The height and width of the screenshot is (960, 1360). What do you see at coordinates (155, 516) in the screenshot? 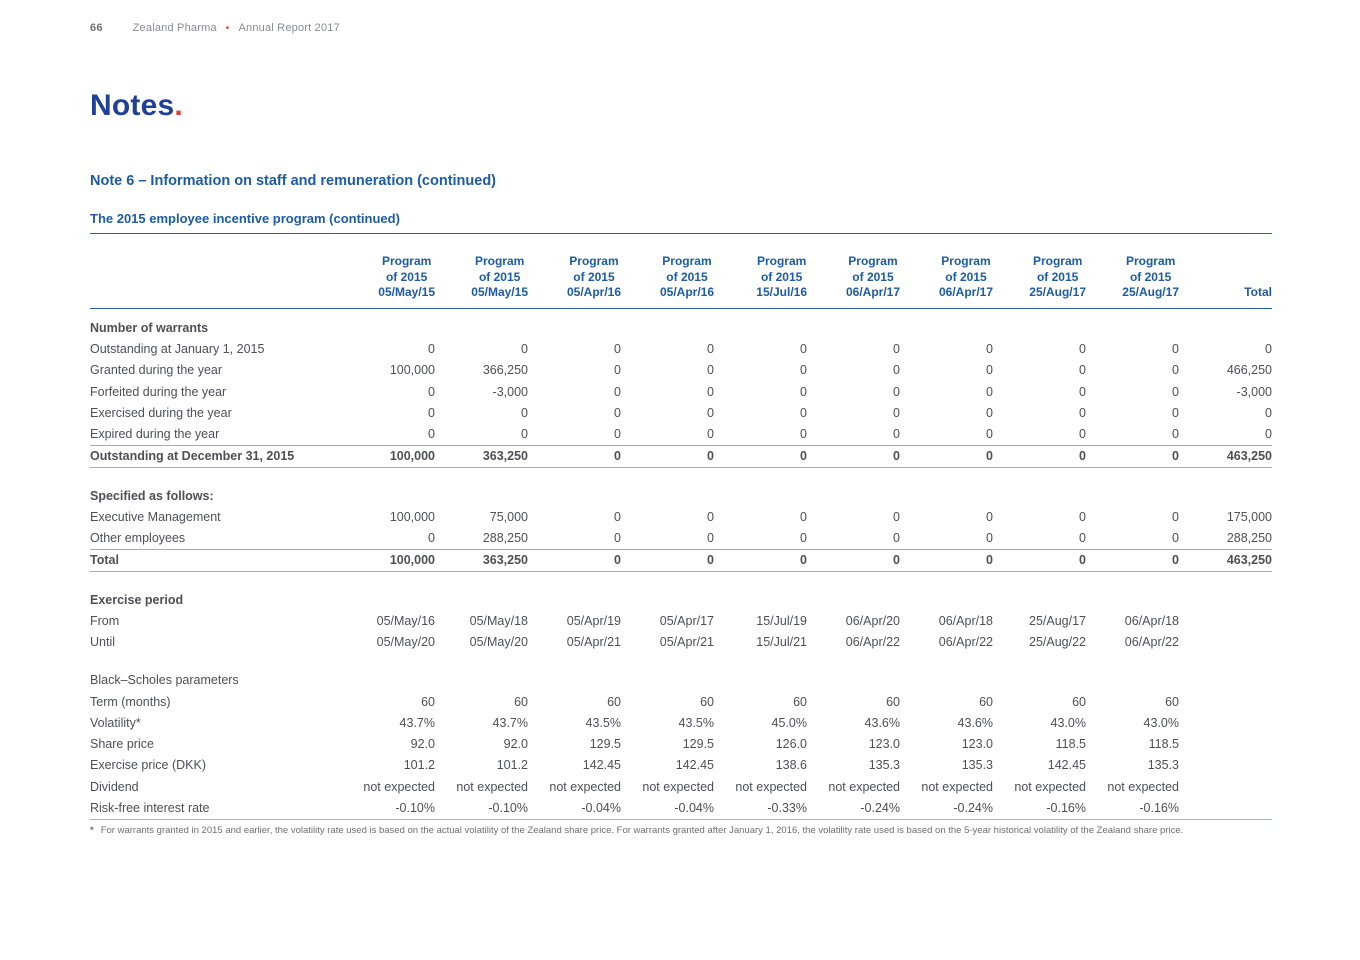
I see `row-label: Executive Management` at bounding box center [155, 516].